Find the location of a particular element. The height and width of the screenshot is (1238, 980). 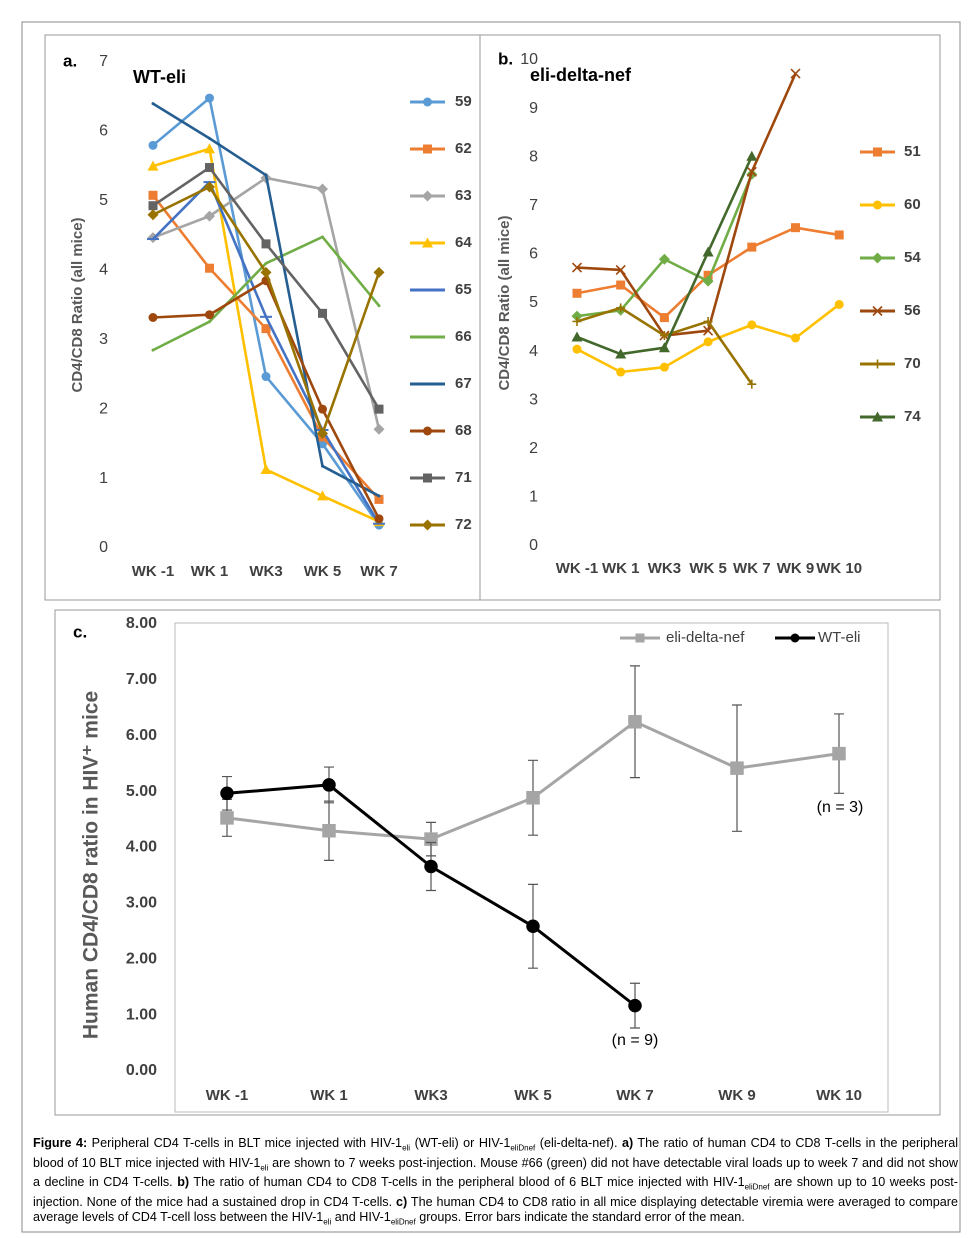

legend-label: 67 is located at coordinates (463, 383).